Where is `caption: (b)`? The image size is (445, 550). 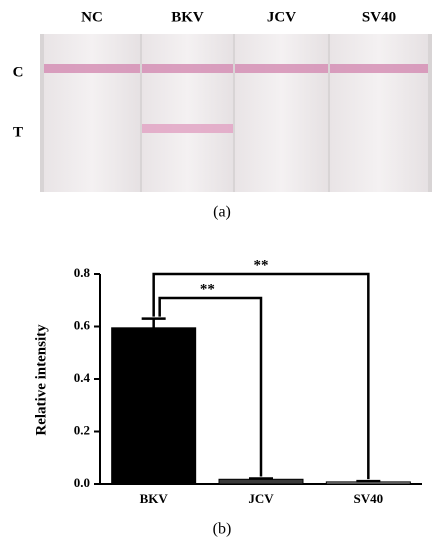 caption: (b) is located at coordinates (222, 529).